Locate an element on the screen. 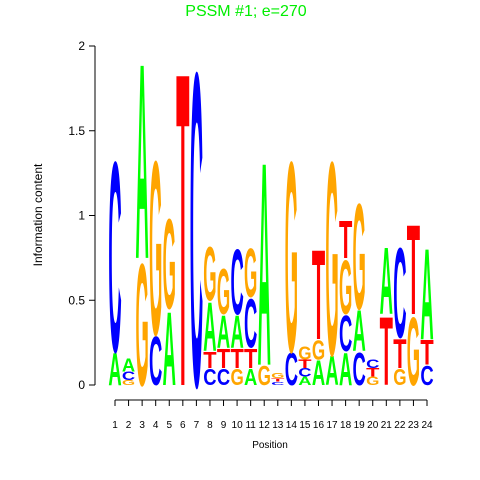  x-tick-label: 9 is located at coordinates (224, 425).